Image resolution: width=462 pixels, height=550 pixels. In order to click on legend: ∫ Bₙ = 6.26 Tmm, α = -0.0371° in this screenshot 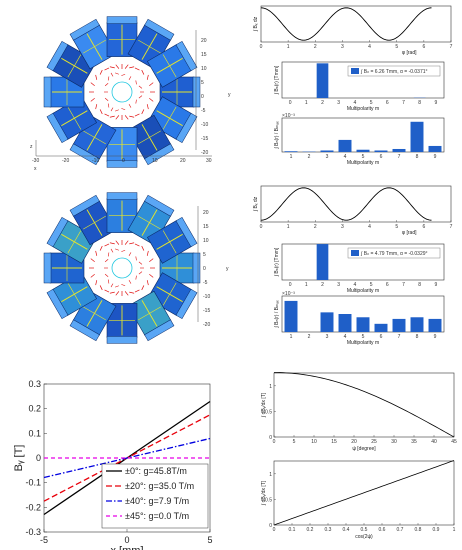, I will do `click(394, 71)`.